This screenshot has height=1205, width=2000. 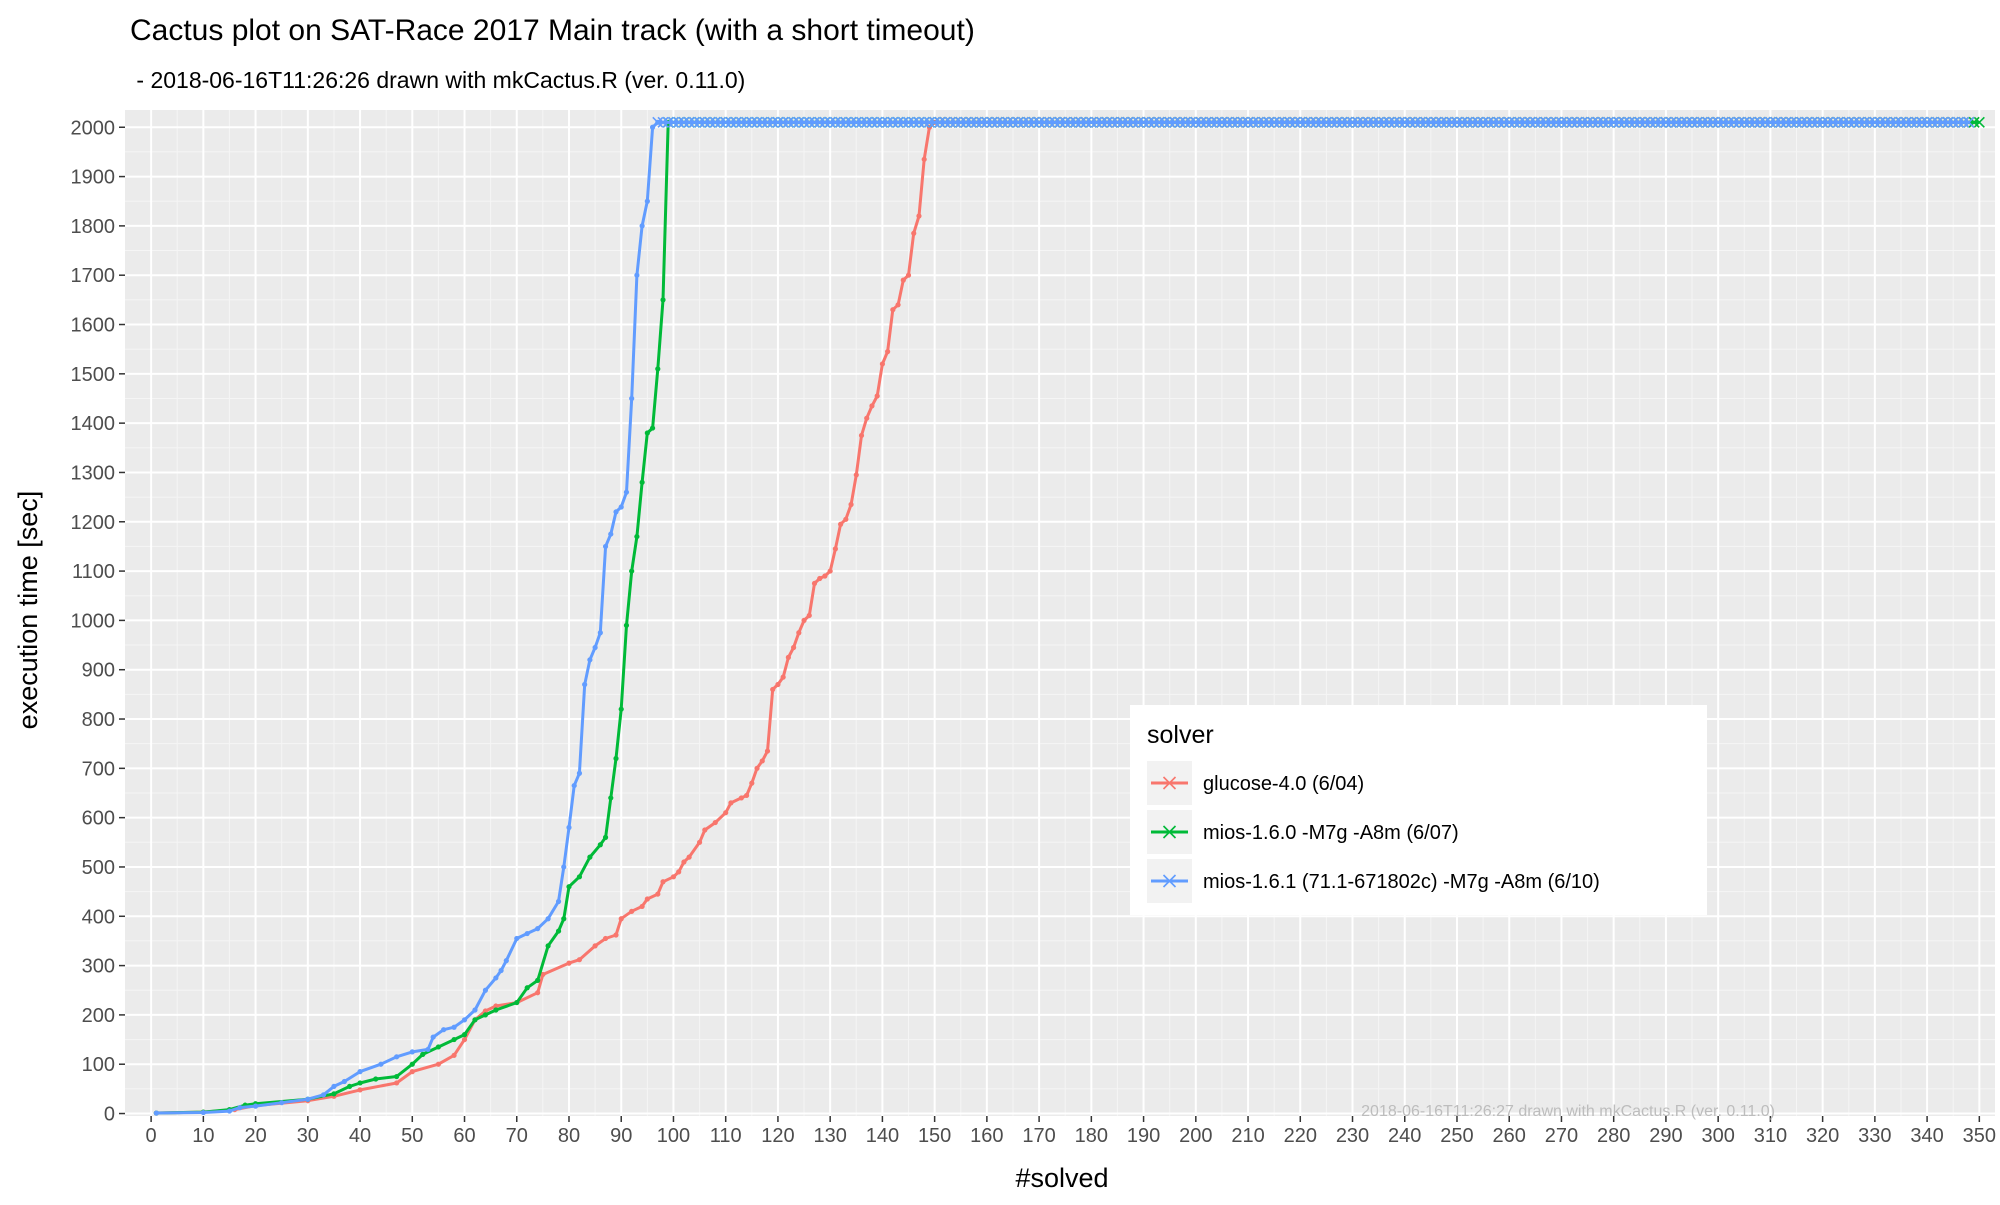 I want to click on x-tick-label: 100, so click(x=673, y=1136).